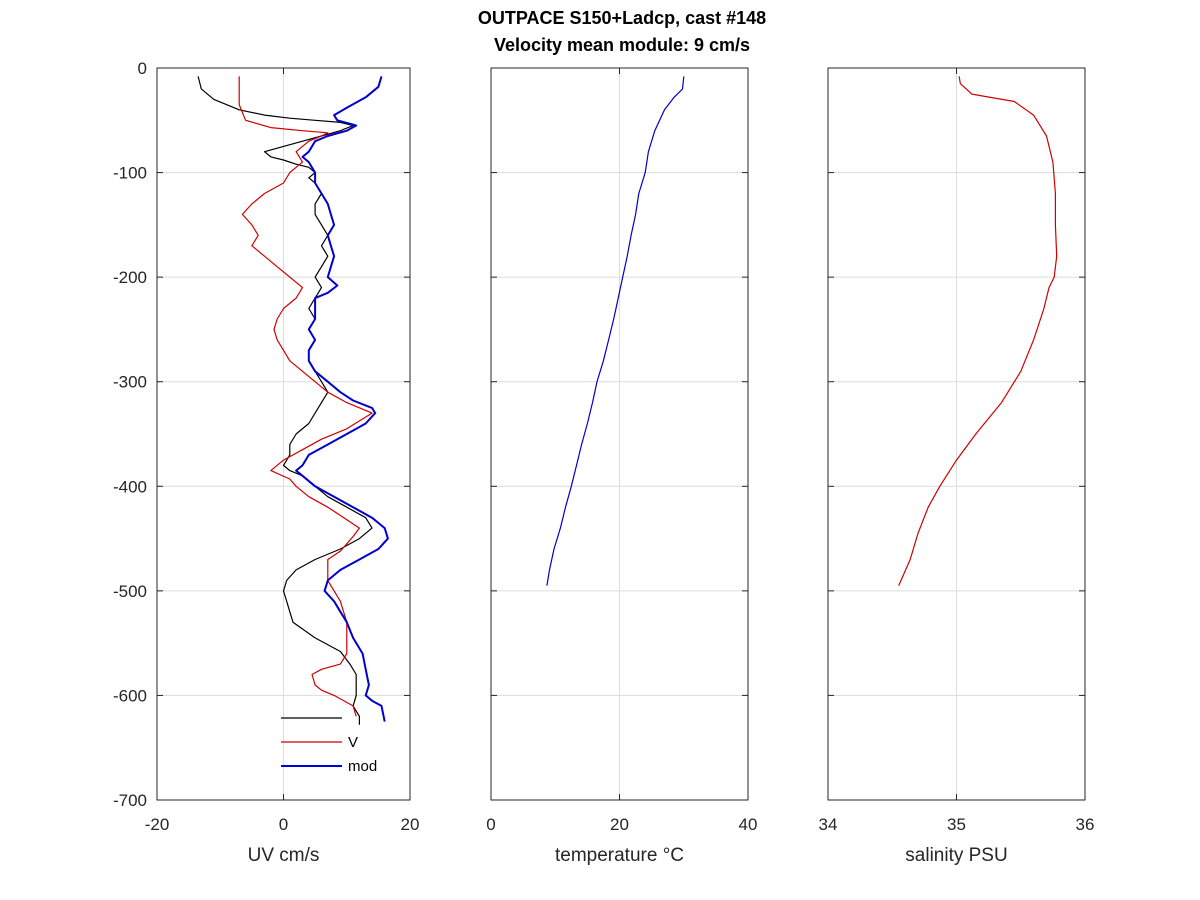  Describe the element at coordinates (283, 824) in the screenshot. I see `uv-x-tick-label: 0` at that location.